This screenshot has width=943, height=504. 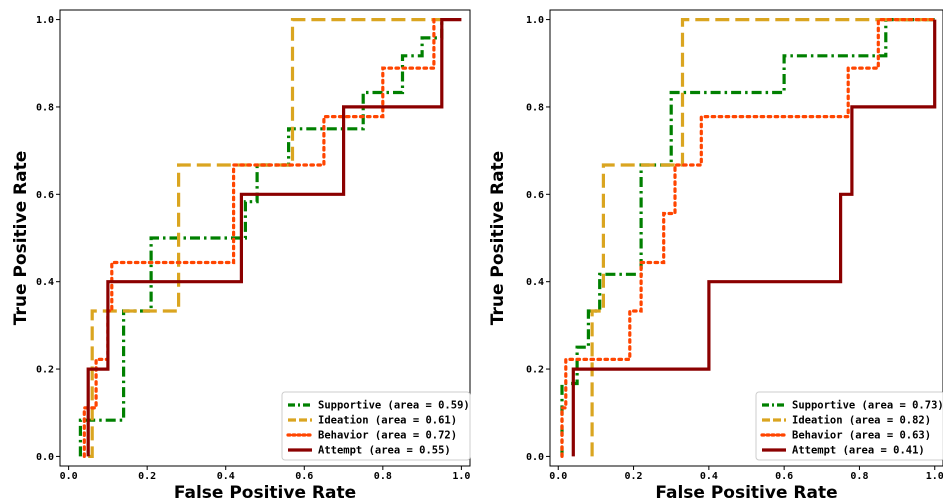 What do you see at coordinates (387, 436) in the screenshot?
I see `legend-label: Behavior (area = 0.72)` at bounding box center [387, 436].